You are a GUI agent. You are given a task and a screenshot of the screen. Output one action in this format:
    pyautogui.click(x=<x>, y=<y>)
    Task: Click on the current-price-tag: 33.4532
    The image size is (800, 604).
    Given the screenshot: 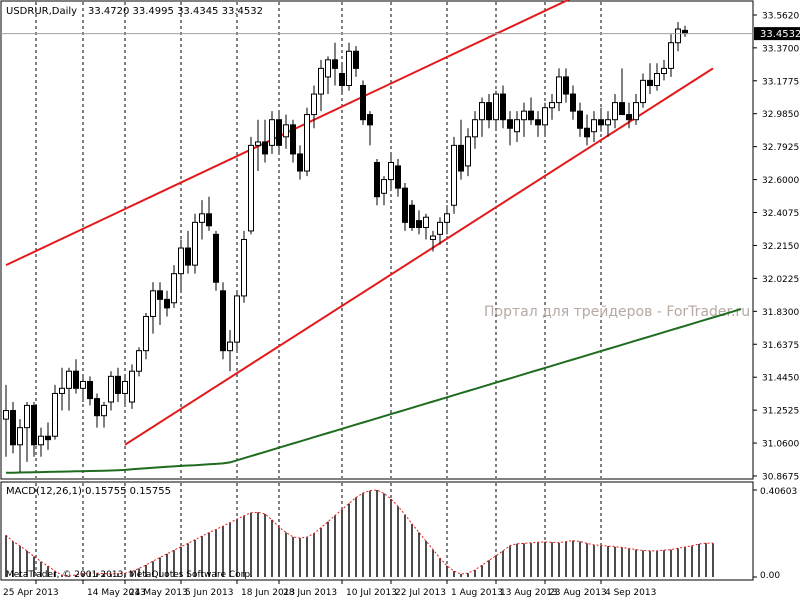 What is the action you would take?
    pyautogui.click(x=777, y=34)
    